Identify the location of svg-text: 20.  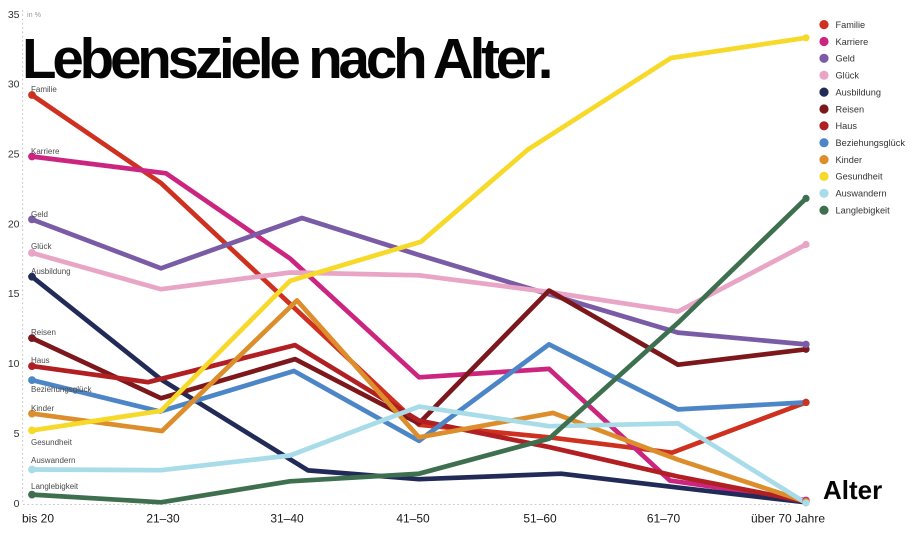
(14, 224).